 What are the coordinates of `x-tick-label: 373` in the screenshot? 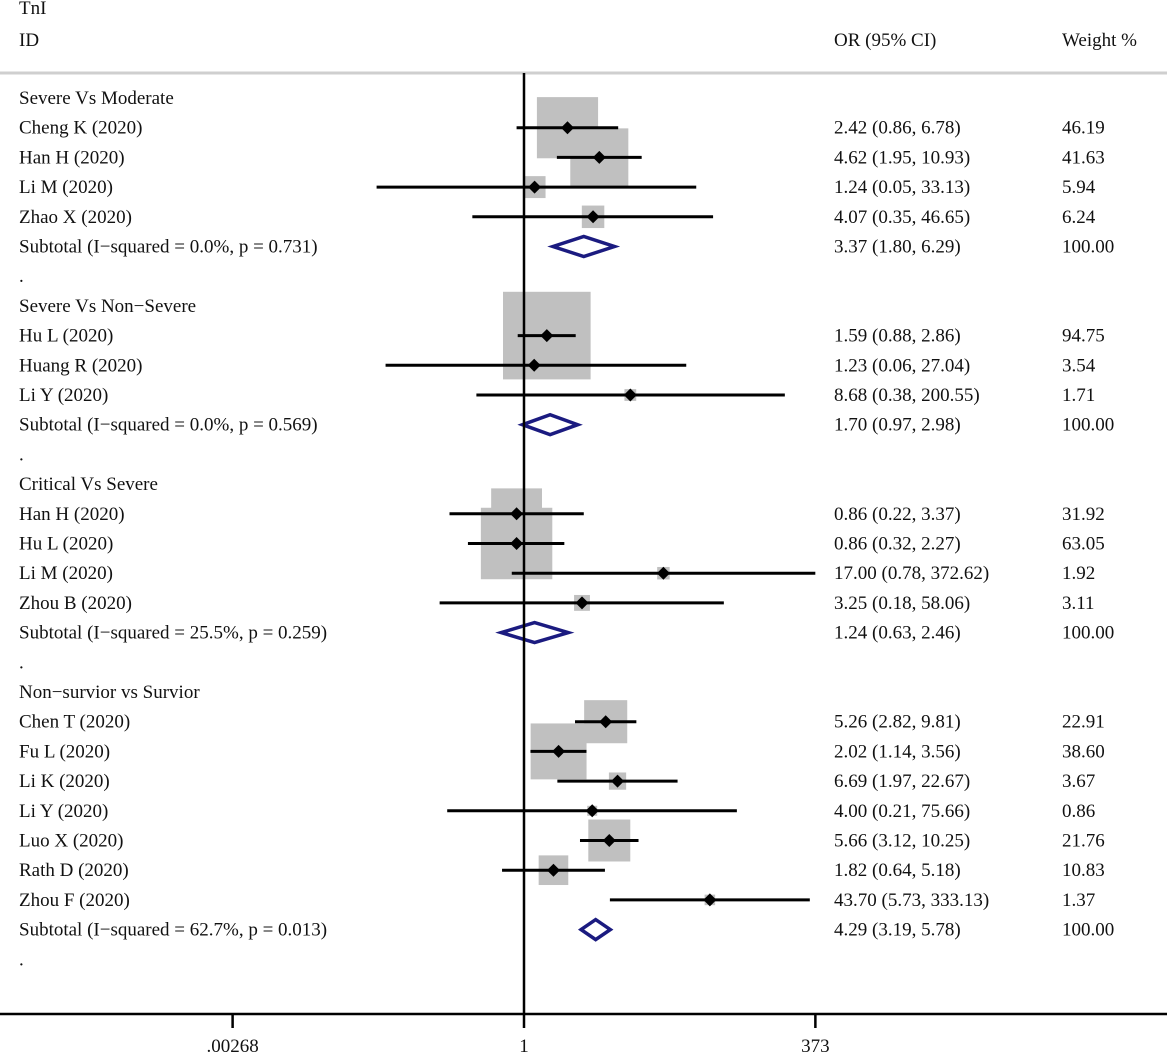 It's located at (815, 1045).